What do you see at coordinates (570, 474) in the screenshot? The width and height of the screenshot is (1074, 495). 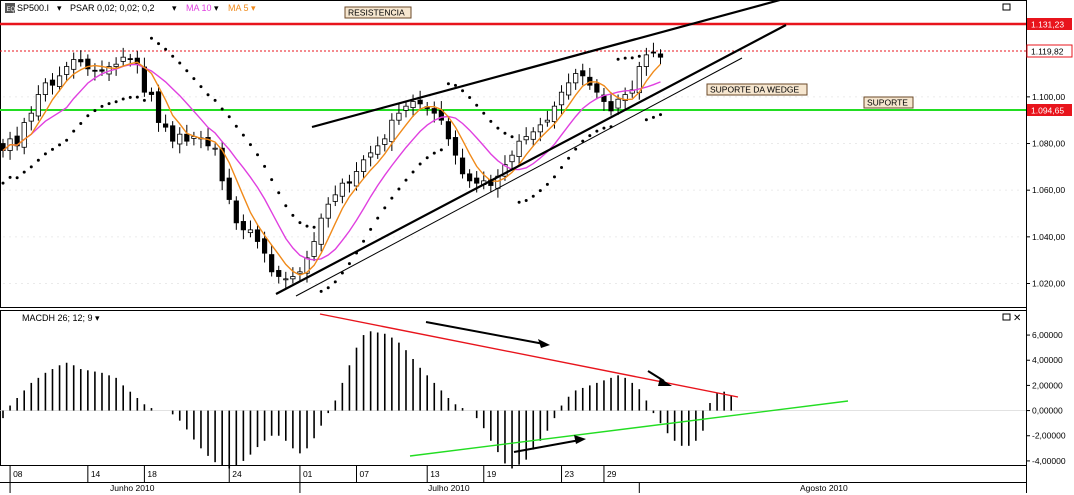 I see `day-tick-label: 23` at bounding box center [570, 474].